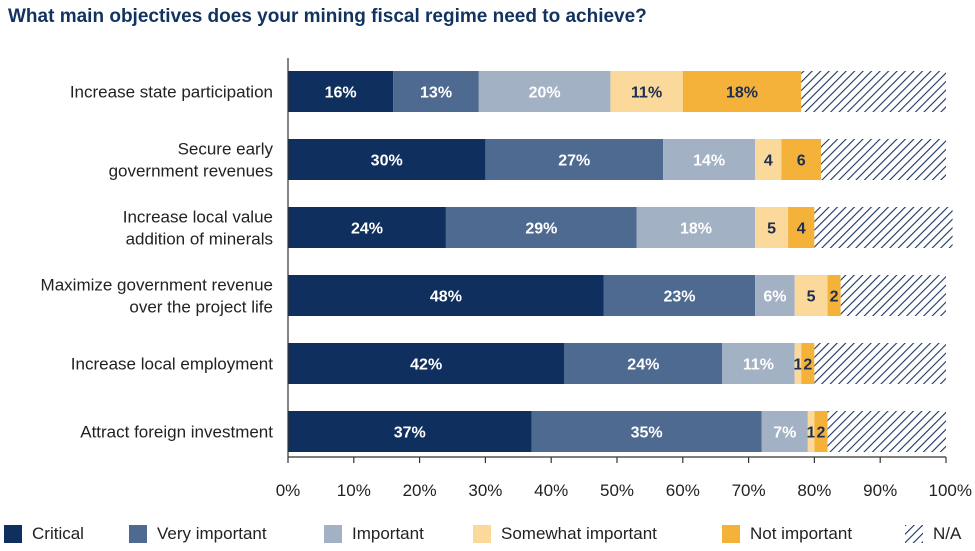 The width and height of the screenshot is (975, 551). I want to click on legend-item: Important, so click(374, 534).